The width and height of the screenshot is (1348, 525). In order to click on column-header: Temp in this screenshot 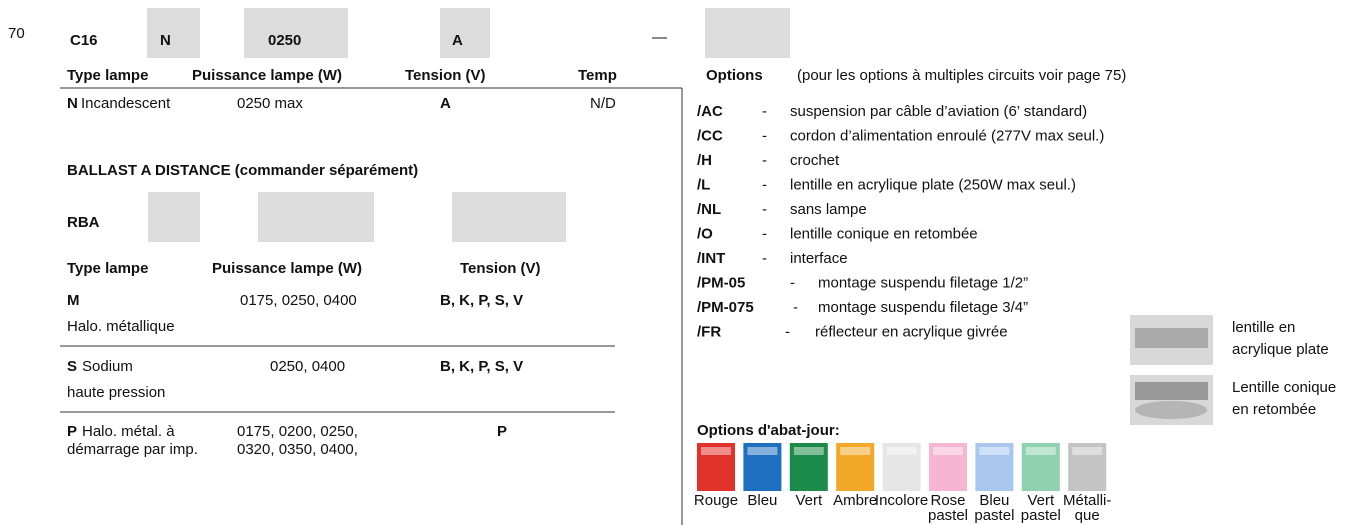, I will do `click(597, 75)`.